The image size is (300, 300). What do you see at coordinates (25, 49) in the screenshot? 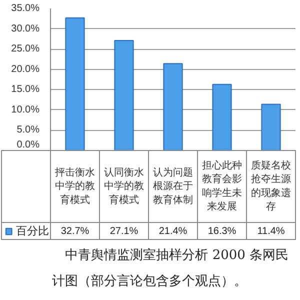
I see `y-tick-label: 25.0%` at bounding box center [25, 49].